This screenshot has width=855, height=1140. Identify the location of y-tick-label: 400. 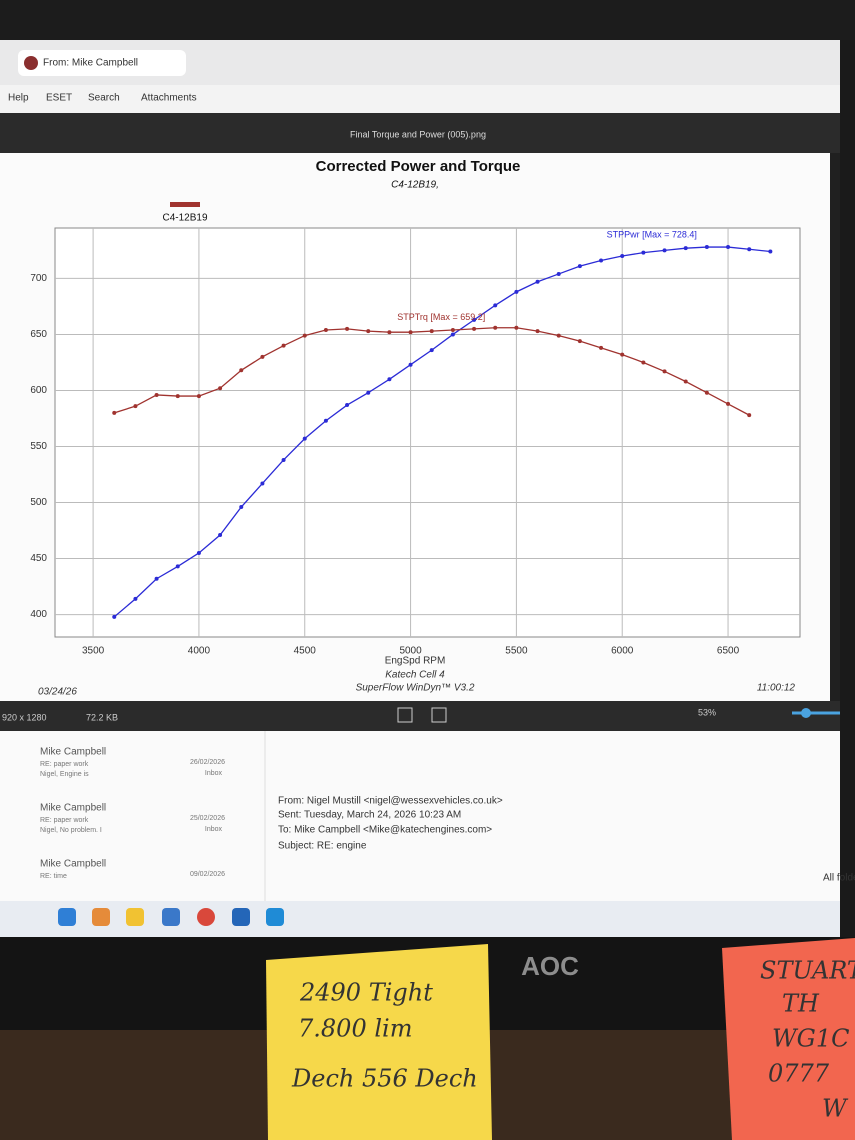
(38, 614).